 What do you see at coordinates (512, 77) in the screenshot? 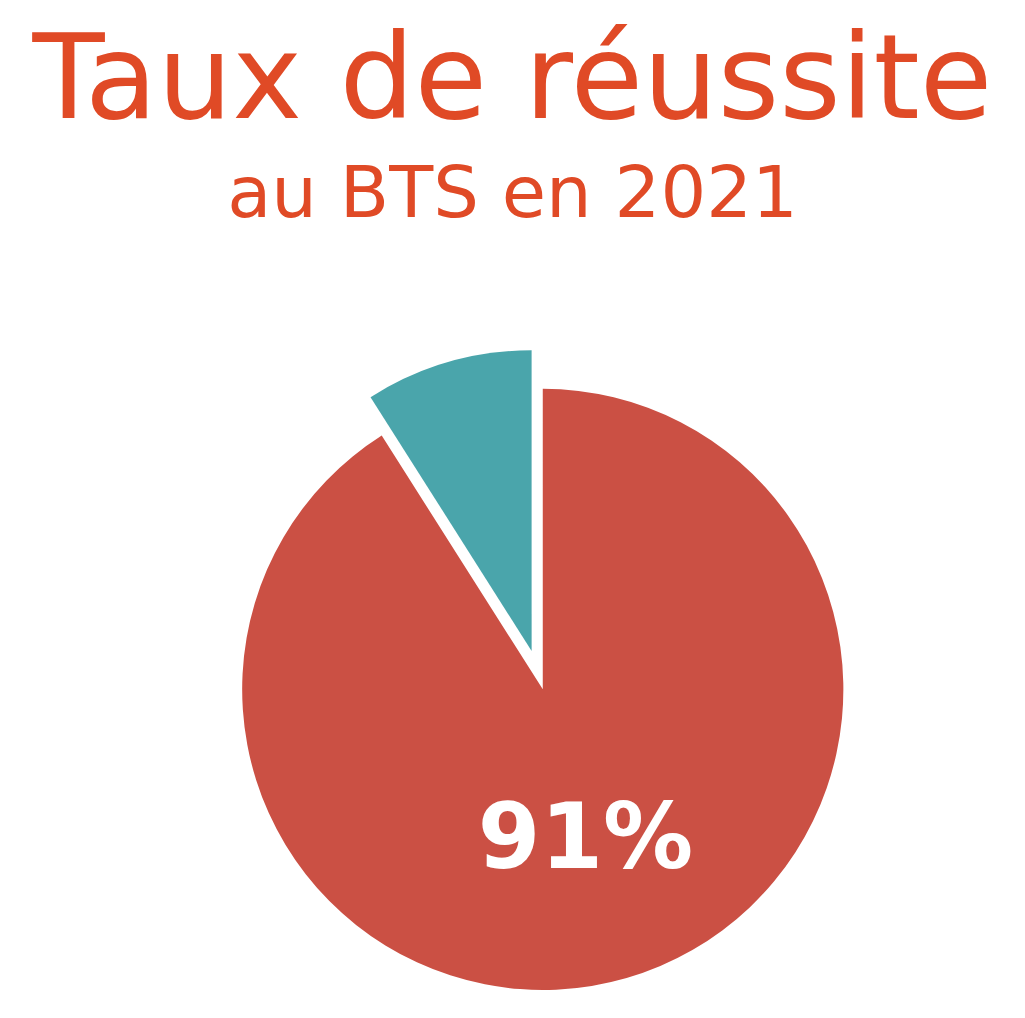
I see `chart-title: Taux de réussite` at bounding box center [512, 77].